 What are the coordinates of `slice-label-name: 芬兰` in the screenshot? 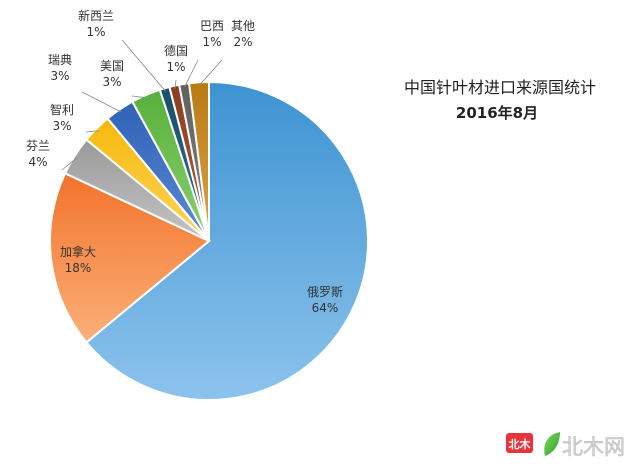 It's located at (38, 146).